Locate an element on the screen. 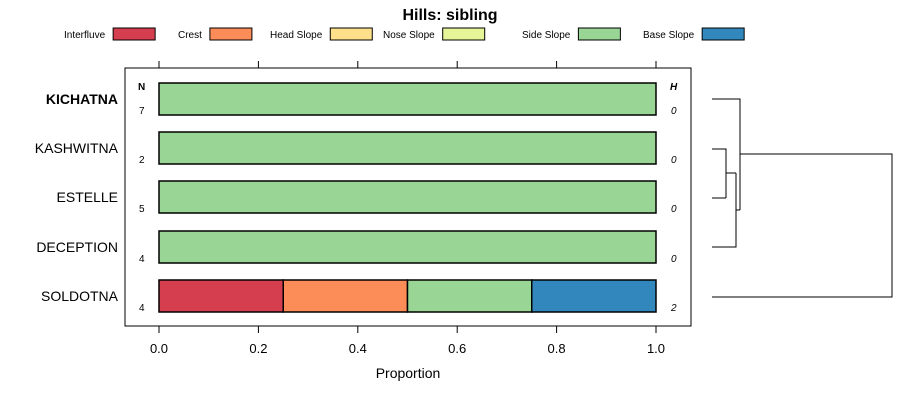 This screenshot has height=400, width=900. legend-label-crest: Crest is located at coordinates (190, 35).